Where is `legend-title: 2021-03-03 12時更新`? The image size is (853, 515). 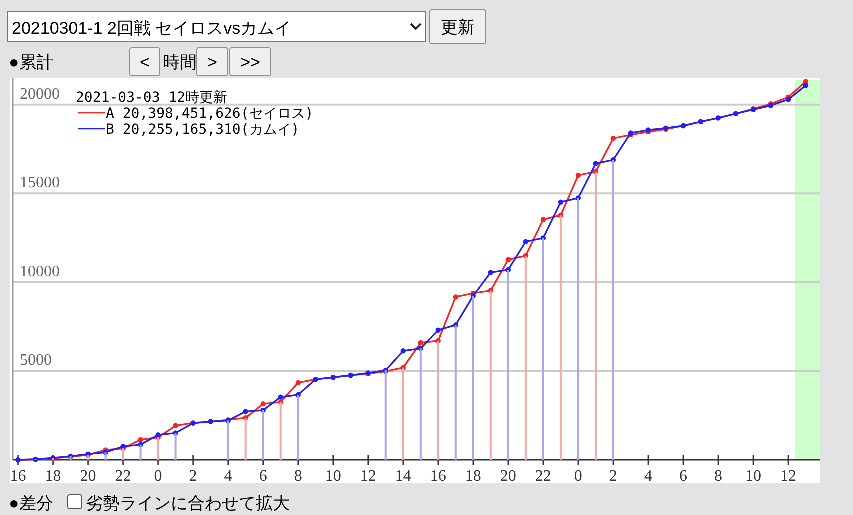 legend-title: 2021-03-03 12時更新 is located at coordinates (152, 98).